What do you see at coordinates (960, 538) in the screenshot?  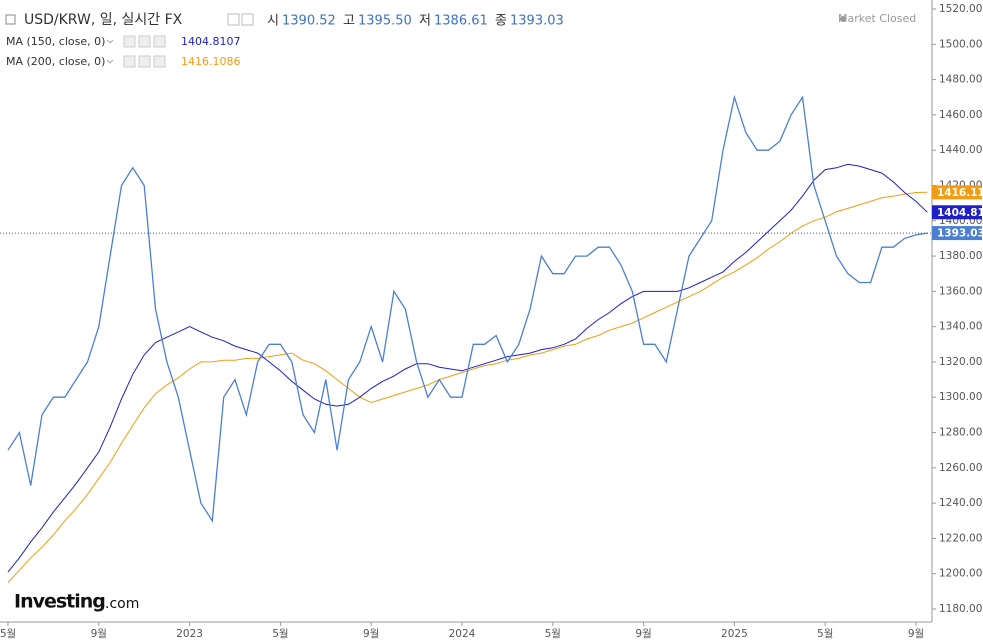 I see `y-tick-label: 1220.00` at bounding box center [960, 538].